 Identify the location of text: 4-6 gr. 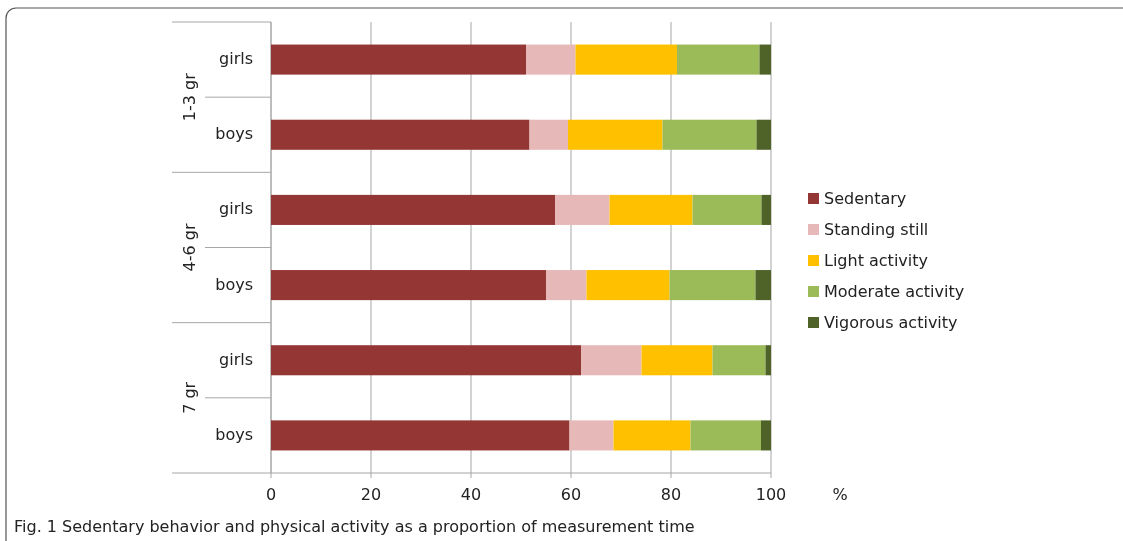
(189, 247).